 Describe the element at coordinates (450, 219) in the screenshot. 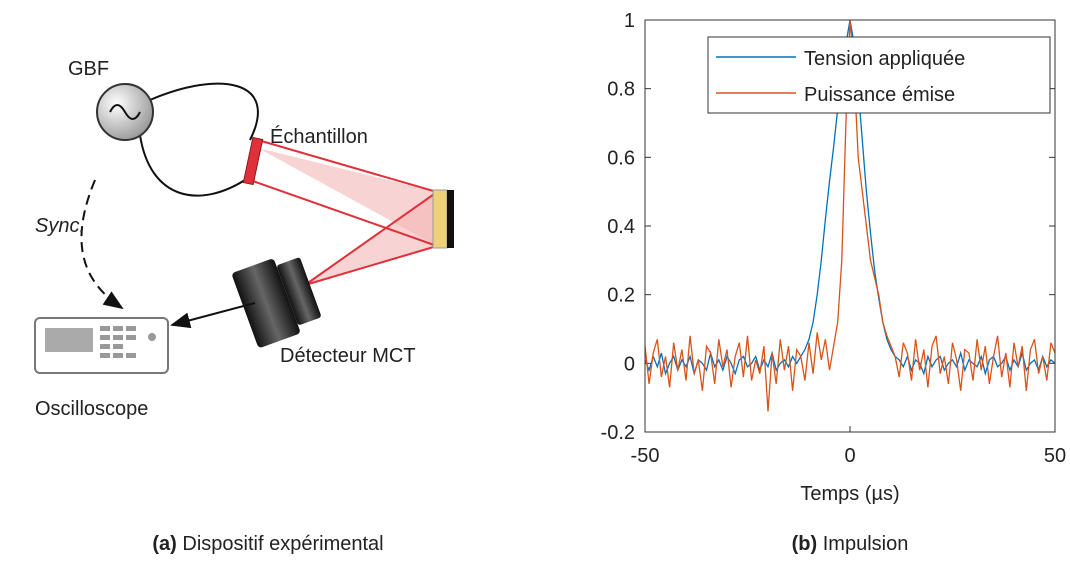

I see `mirror-back` at that location.